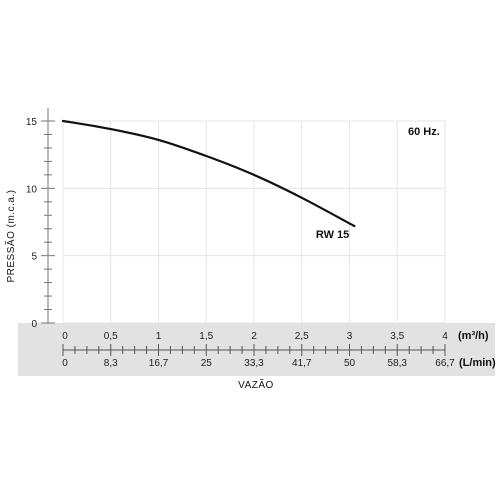 Image resolution: width=500 pixels, height=500 pixels. What do you see at coordinates (254, 363) in the screenshot?
I see `x-secondary-tick-label: 33,3` at bounding box center [254, 363].